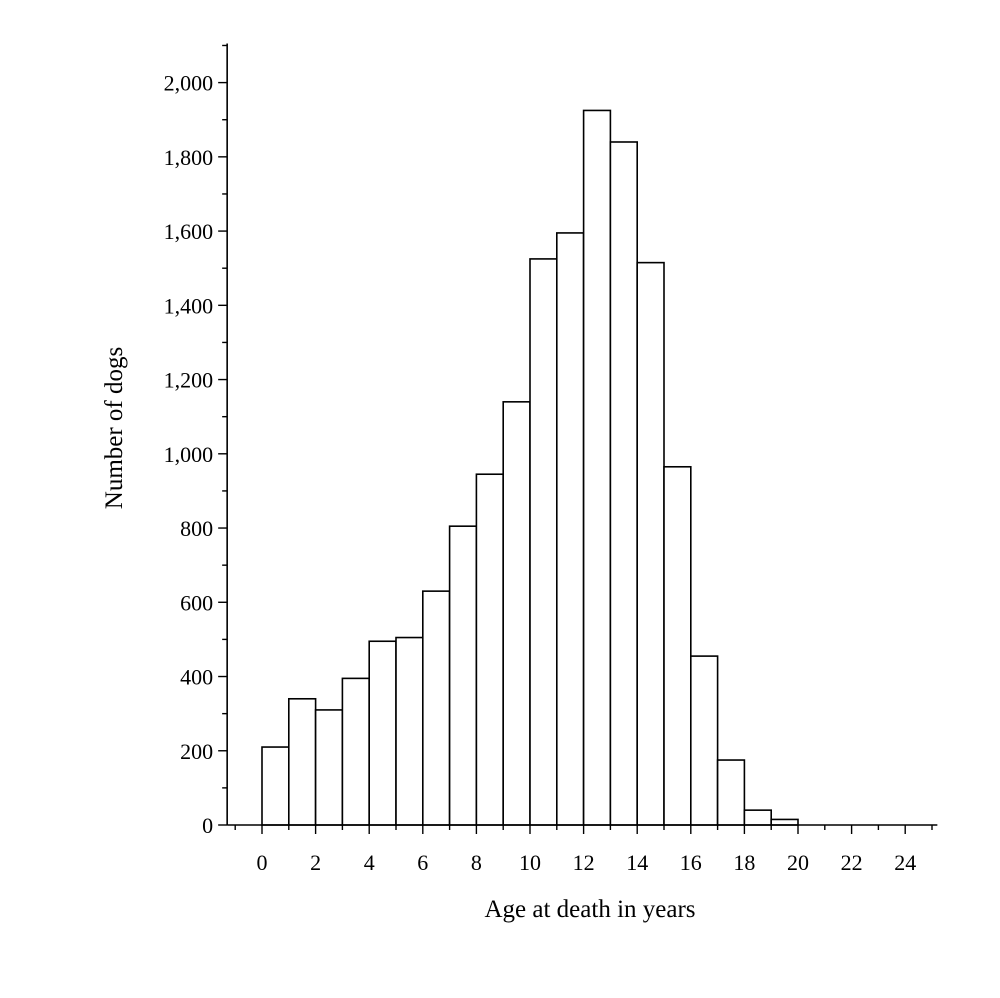 The width and height of the screenshot is (1000, 998). What do you see at coordinates (852, 862) in the screenshot?
I see `x-tick-label: 22` at bounding box center [852, 862].